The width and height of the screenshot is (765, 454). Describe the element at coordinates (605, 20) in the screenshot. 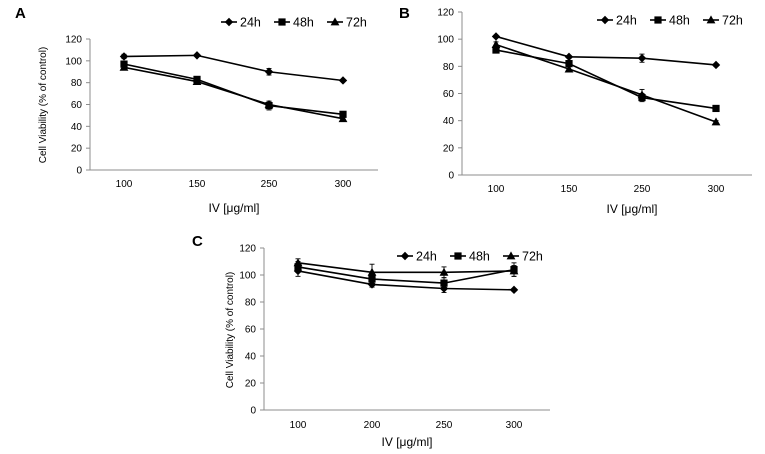

I see `legend-marker-24h` at that location.